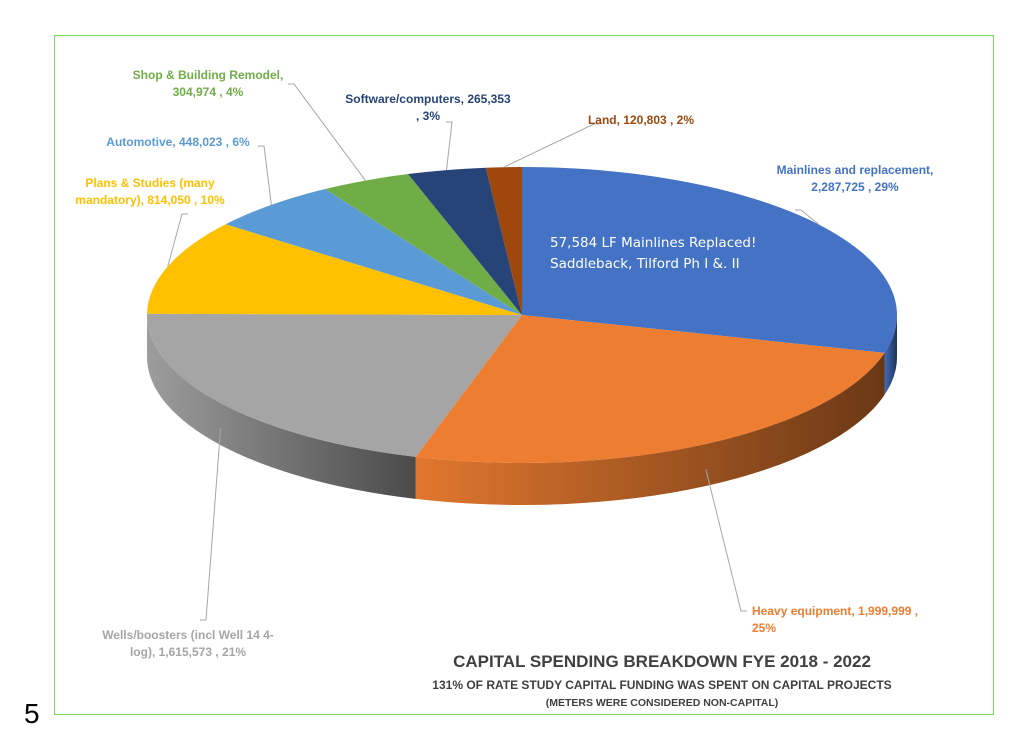 The image size is (1024, 754). What do you see at coordinates (835, 619) in the screenshot?
I see `slice-label-1: Heavy equipment, 1,999,999 , 25%` at bounding box center [835, 619].